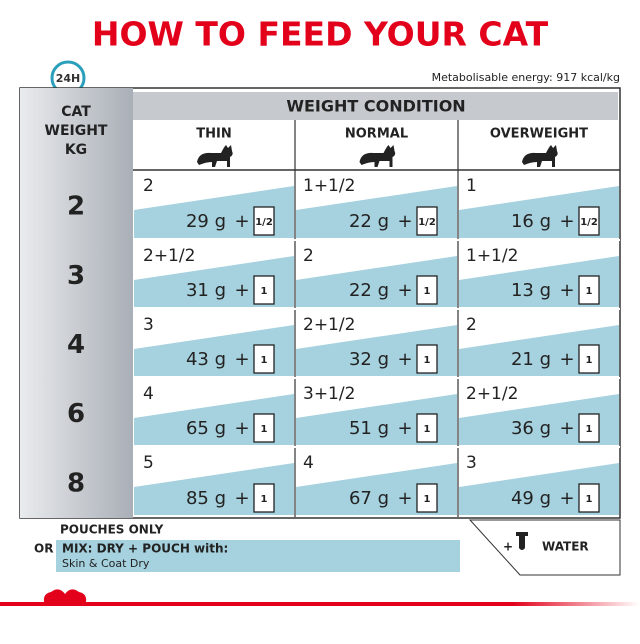 The width and height of the screenshot is (640, 644). I want to click on pouches: 5, so click(148, 463).